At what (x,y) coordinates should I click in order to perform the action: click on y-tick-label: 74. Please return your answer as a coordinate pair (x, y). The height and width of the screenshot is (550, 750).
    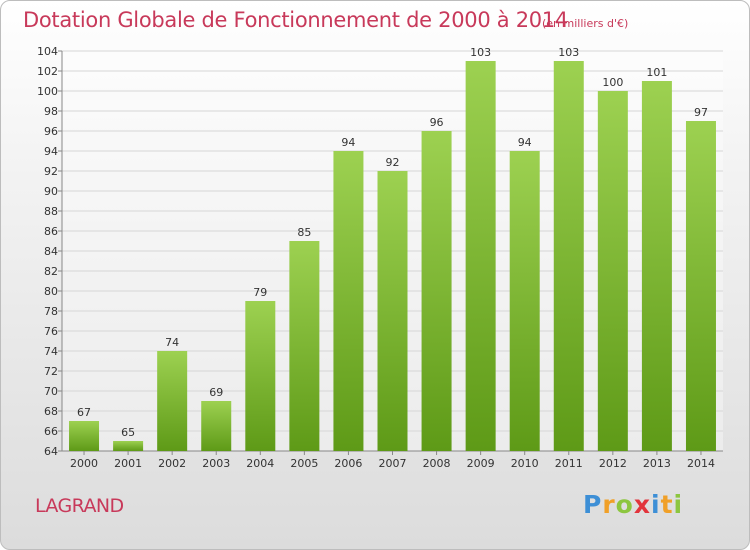
    Looking at the image, I should click on (51, 351).